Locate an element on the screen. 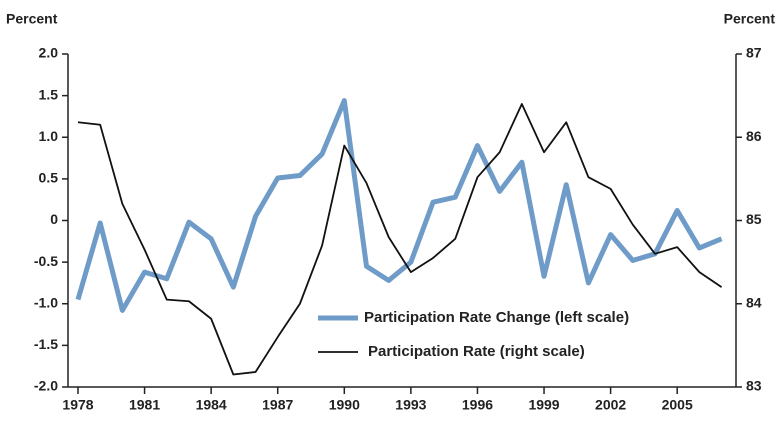 Image resolution: width=779 pixels, height=427 pixels. y-tick-label: 0 is located at coordinates (54, 219).